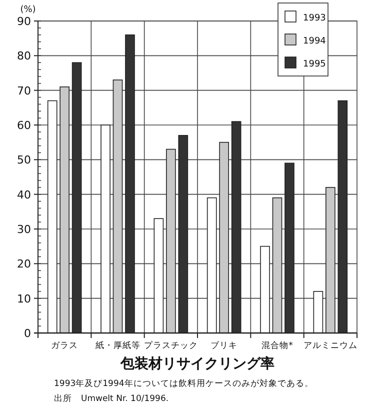 The width and height of the screenshot is (378, 413). I want to click on x-tick-label: 混合物*, so click(277, 345).